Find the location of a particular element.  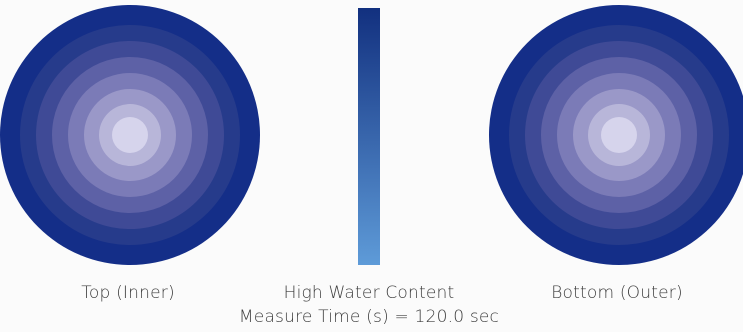

water-content-gradient-bar is located at coordinates (369, 136).